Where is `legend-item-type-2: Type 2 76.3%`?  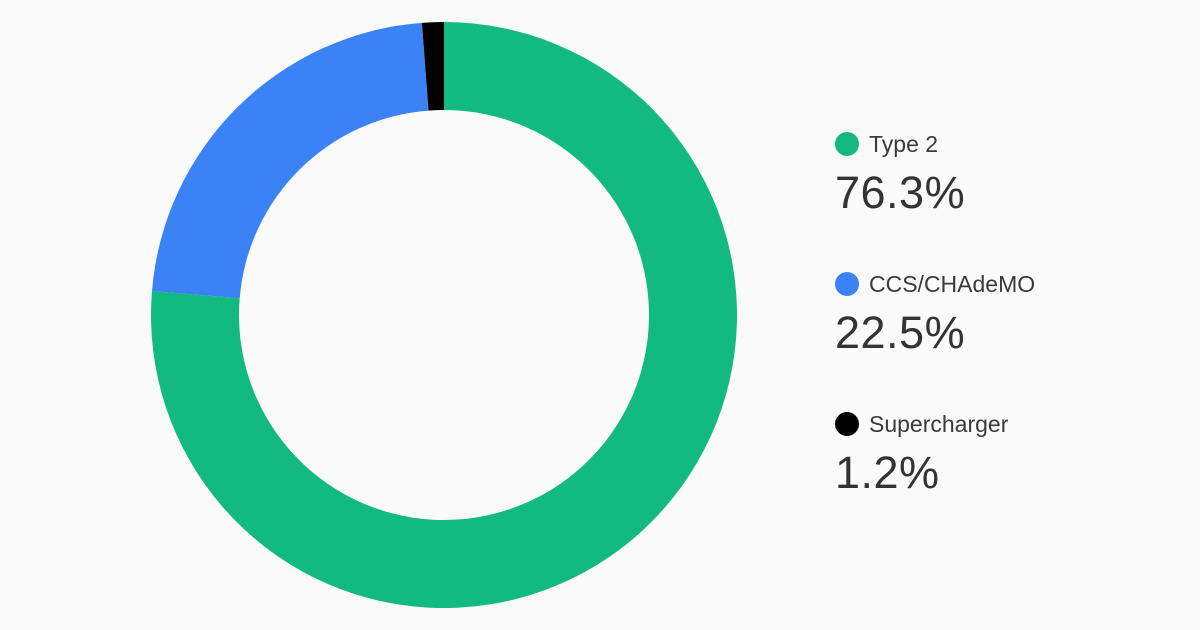
legend-item-type-2: Type 2 76.3% is located at coordinates (1000, 198).